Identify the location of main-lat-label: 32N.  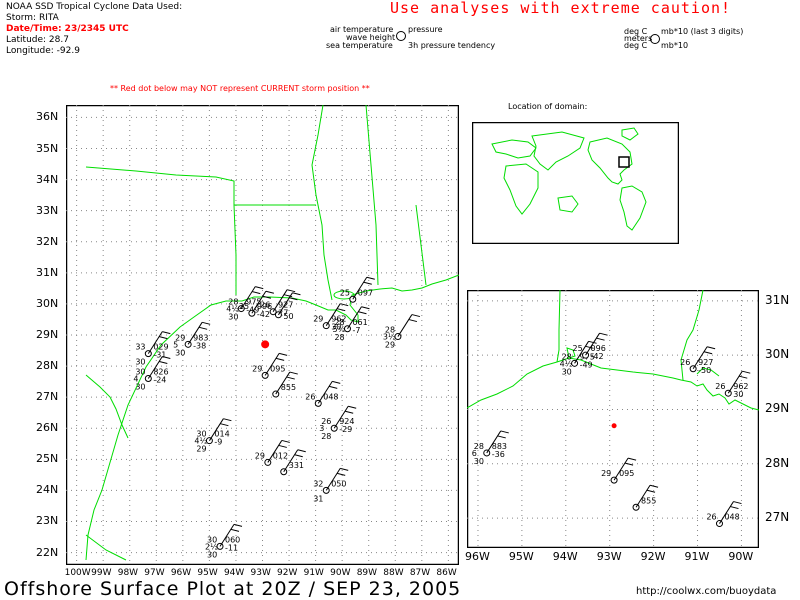
(47, 241).